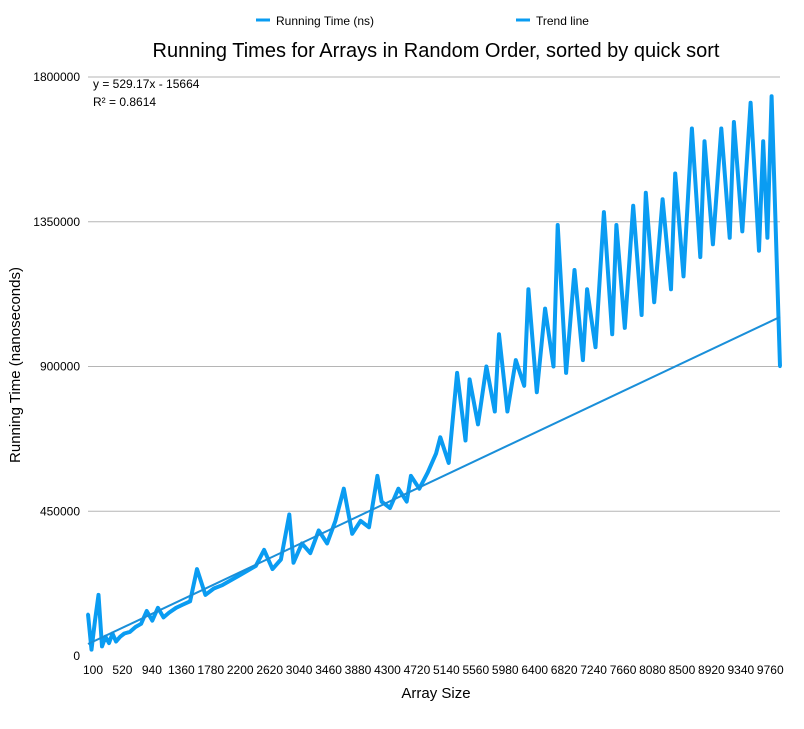 This screenshot has width=804, height=729. What do you see at coordinates (328, 670) in the screenshot?
I see `x-tick-label: 3460` at bounding box center [328, 670].